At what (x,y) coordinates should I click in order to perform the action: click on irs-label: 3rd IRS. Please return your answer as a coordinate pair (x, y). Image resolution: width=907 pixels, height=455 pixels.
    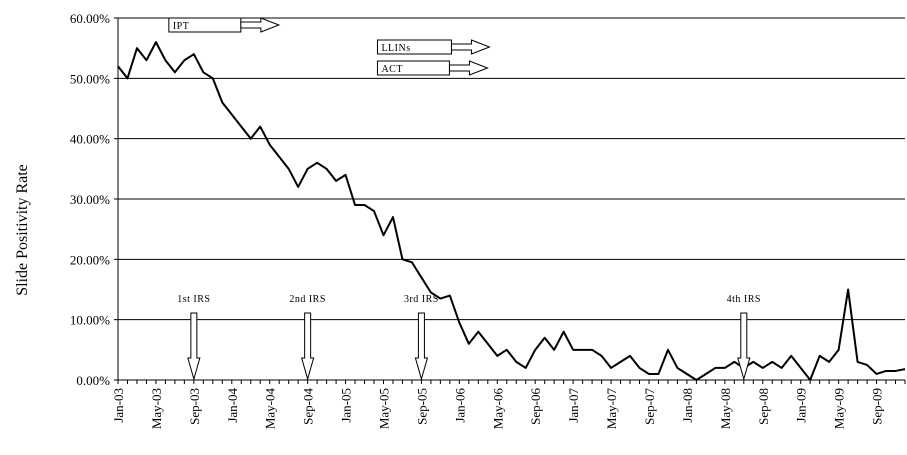
    Looking at the image, I should click on (421, 299).